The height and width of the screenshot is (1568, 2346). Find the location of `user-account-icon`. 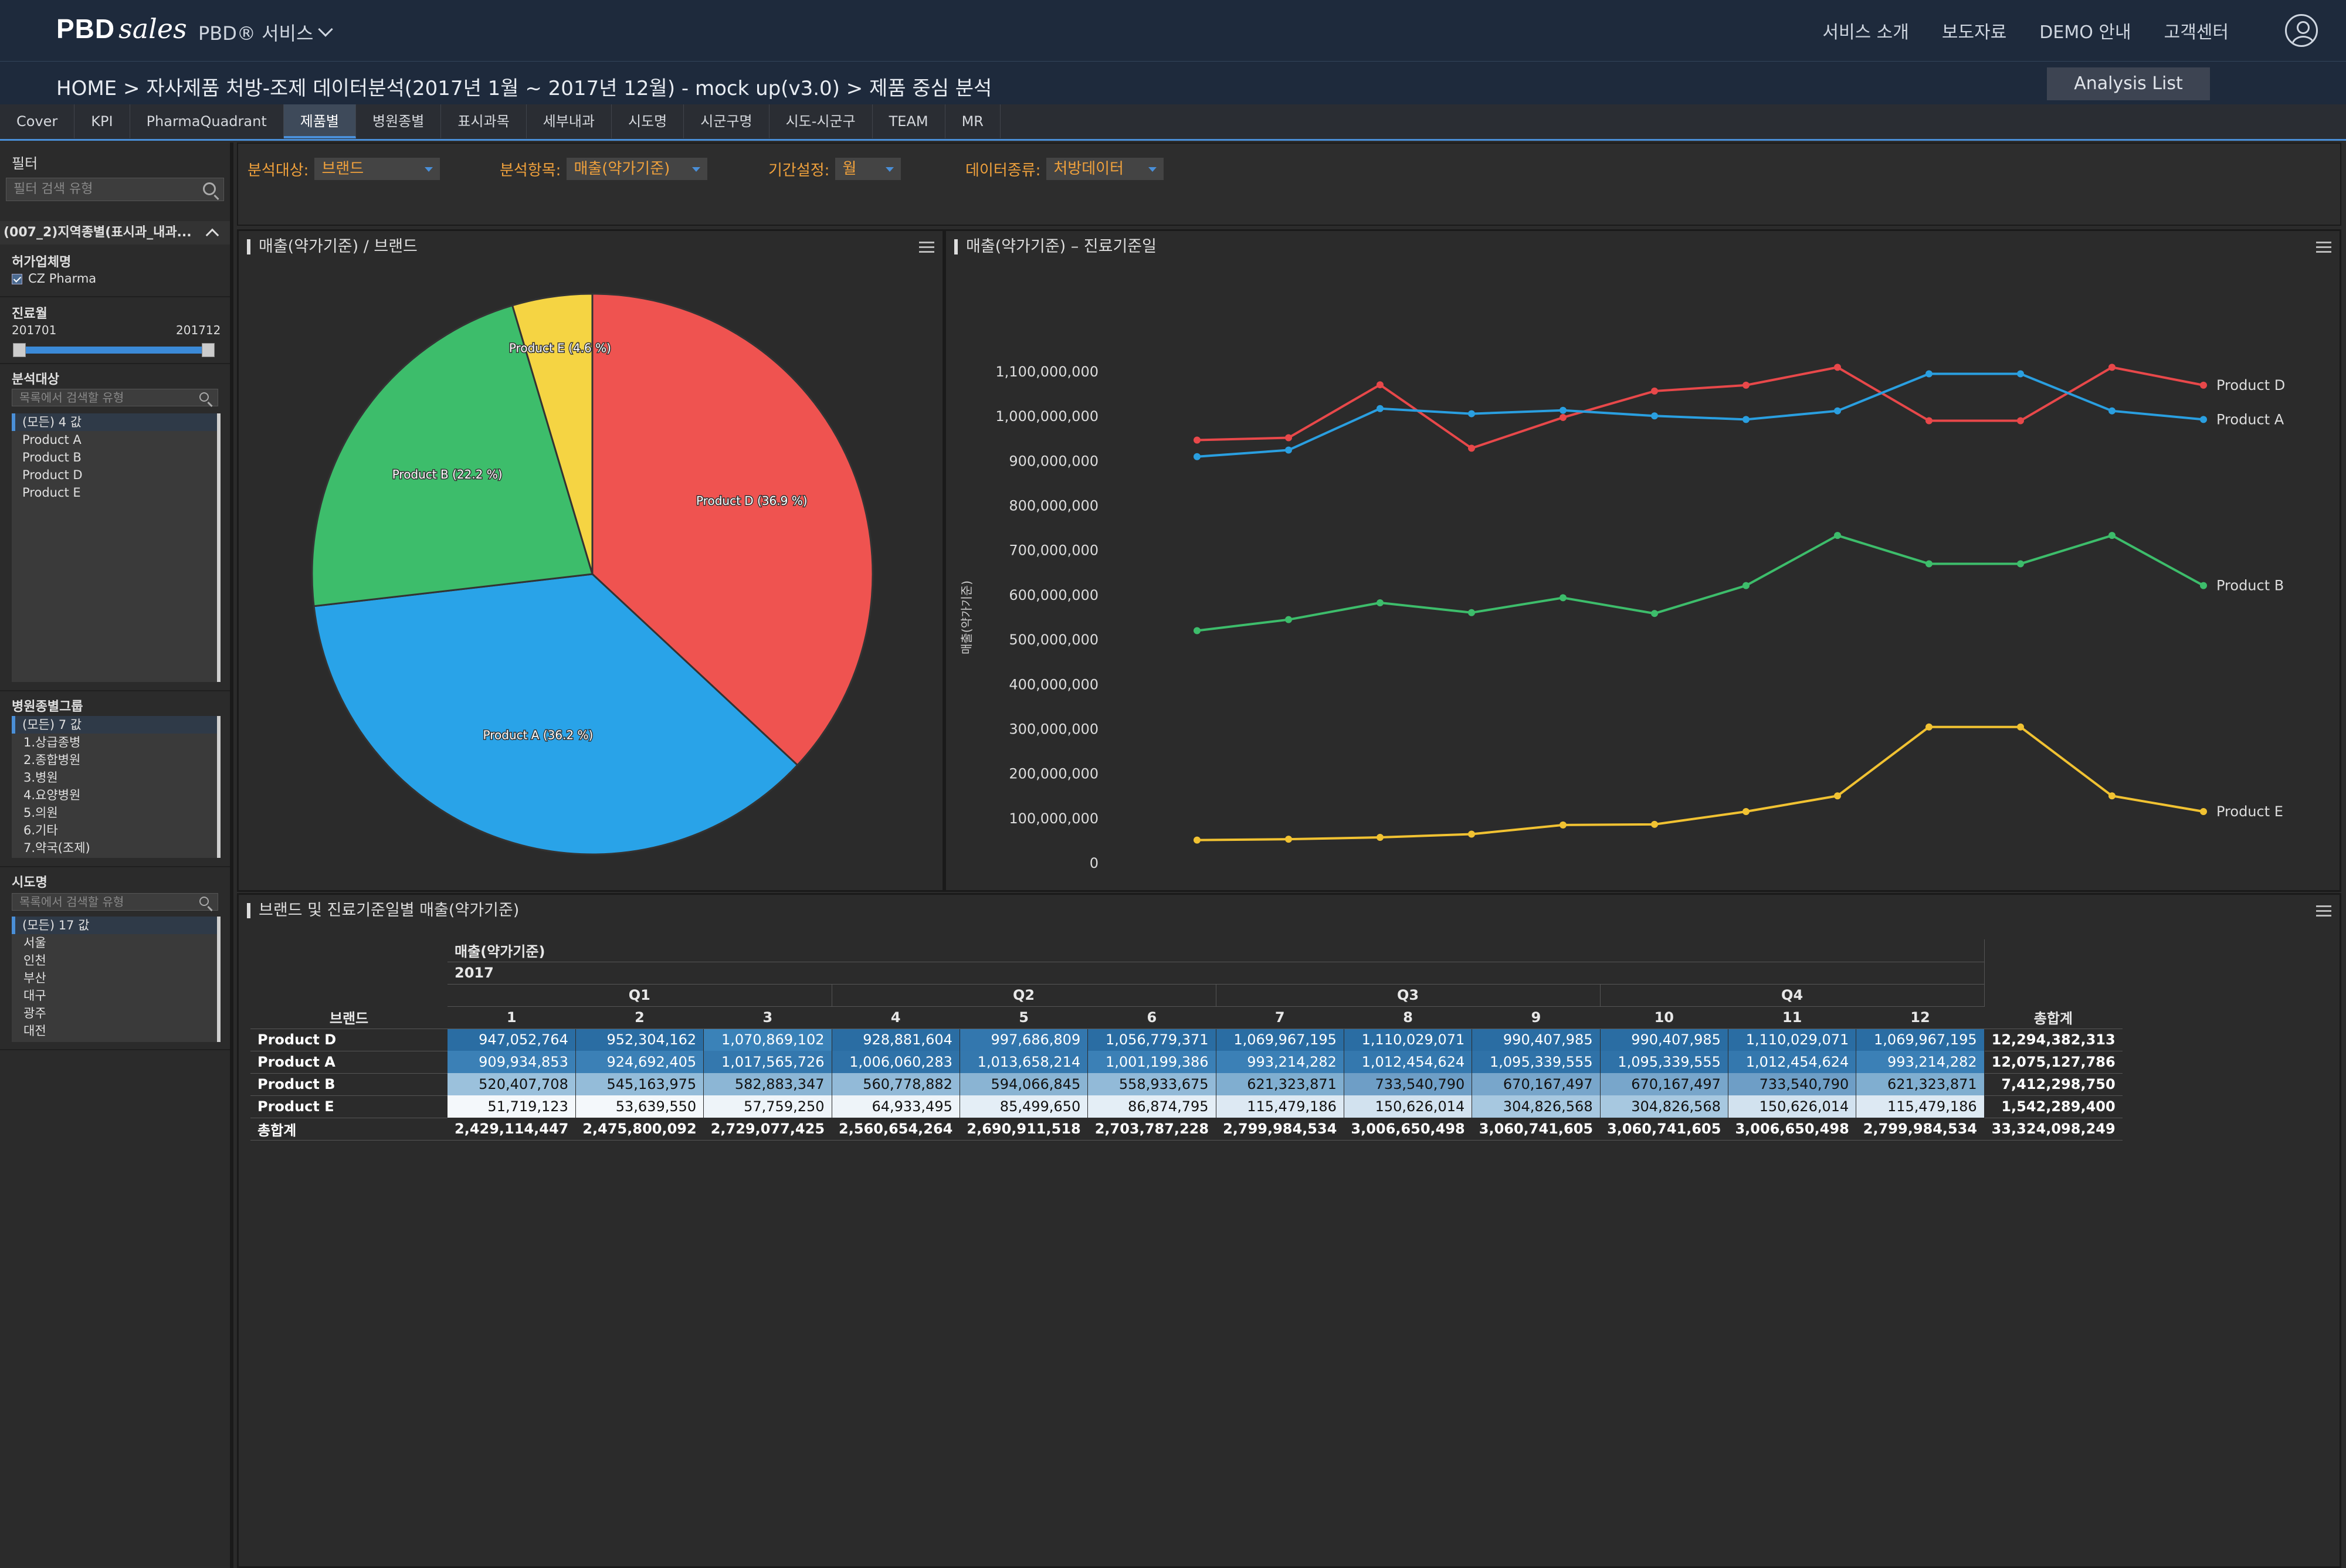

user-account-icon is located at coordinates (2301, 30).